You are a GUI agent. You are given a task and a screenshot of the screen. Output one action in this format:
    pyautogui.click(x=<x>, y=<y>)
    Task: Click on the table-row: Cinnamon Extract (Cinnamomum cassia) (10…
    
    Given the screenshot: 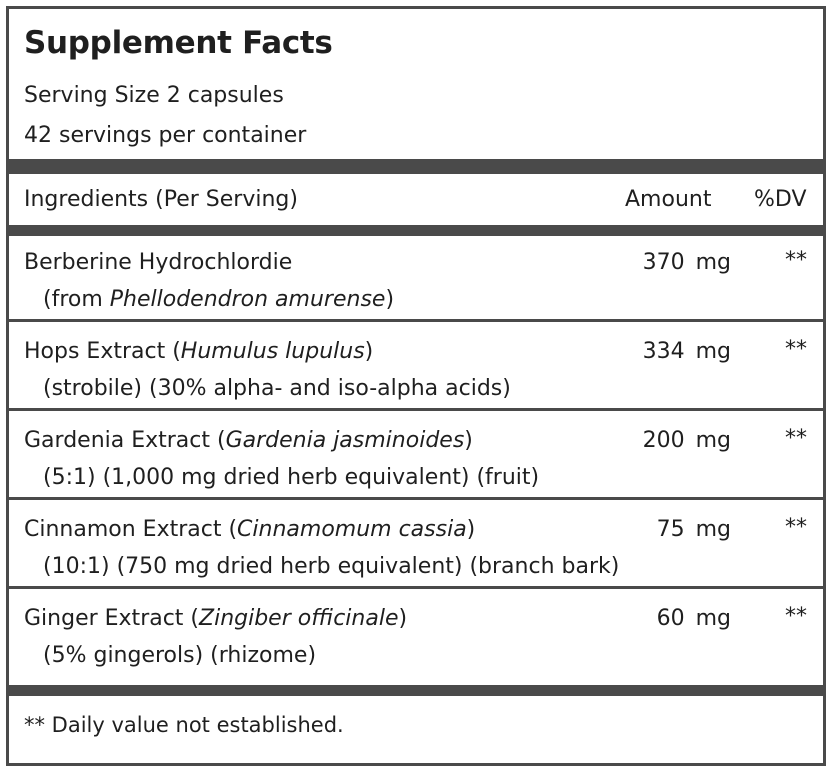 What is the action you would take?
    pyautogui.click(x=416, y=546)
    